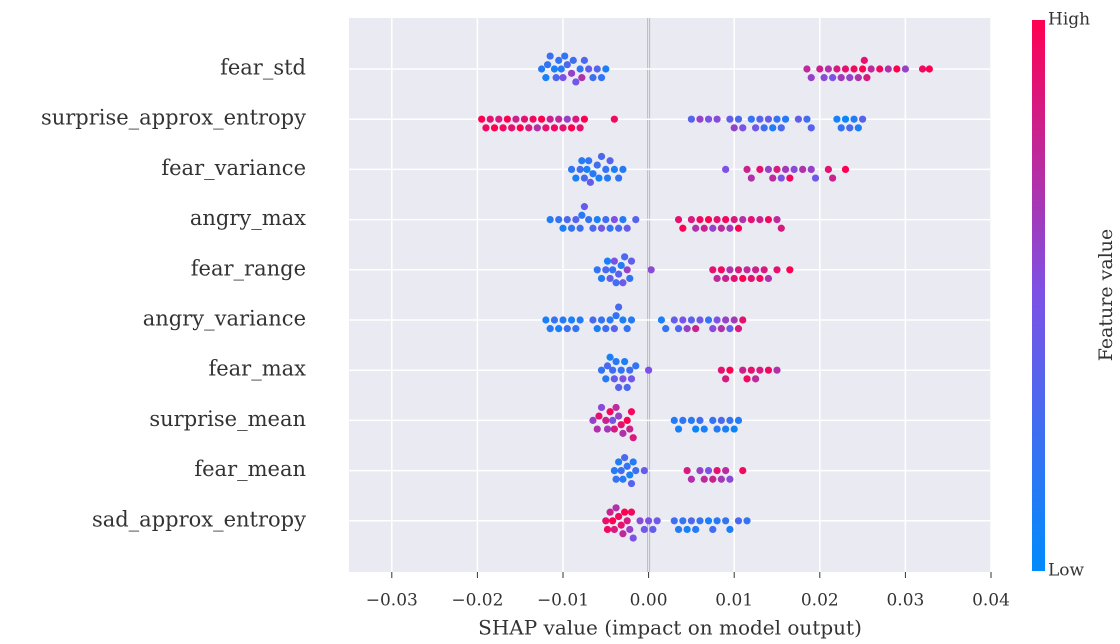 This screenshot has width=1120, height=644. What do you see at coordinates (248, 268) in the screenshot?
I see `feature-label: fear_range` at bounding box center [248, 268].